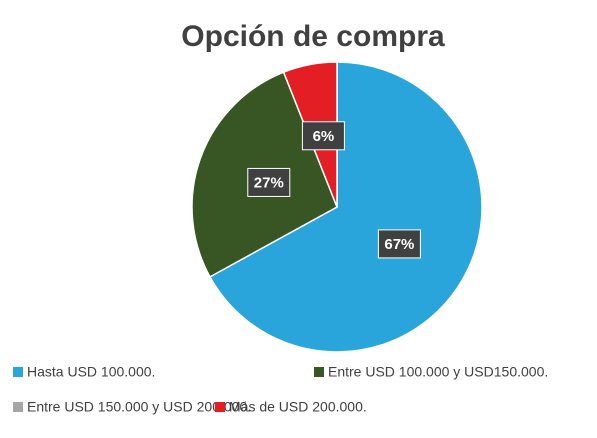 This screenshot has width=597, height=438. What do you see at coordinates (91, 372) in the screenshot?
I see `legend-label: Hasta USD 100.000.` at bounding box center [91, 372].